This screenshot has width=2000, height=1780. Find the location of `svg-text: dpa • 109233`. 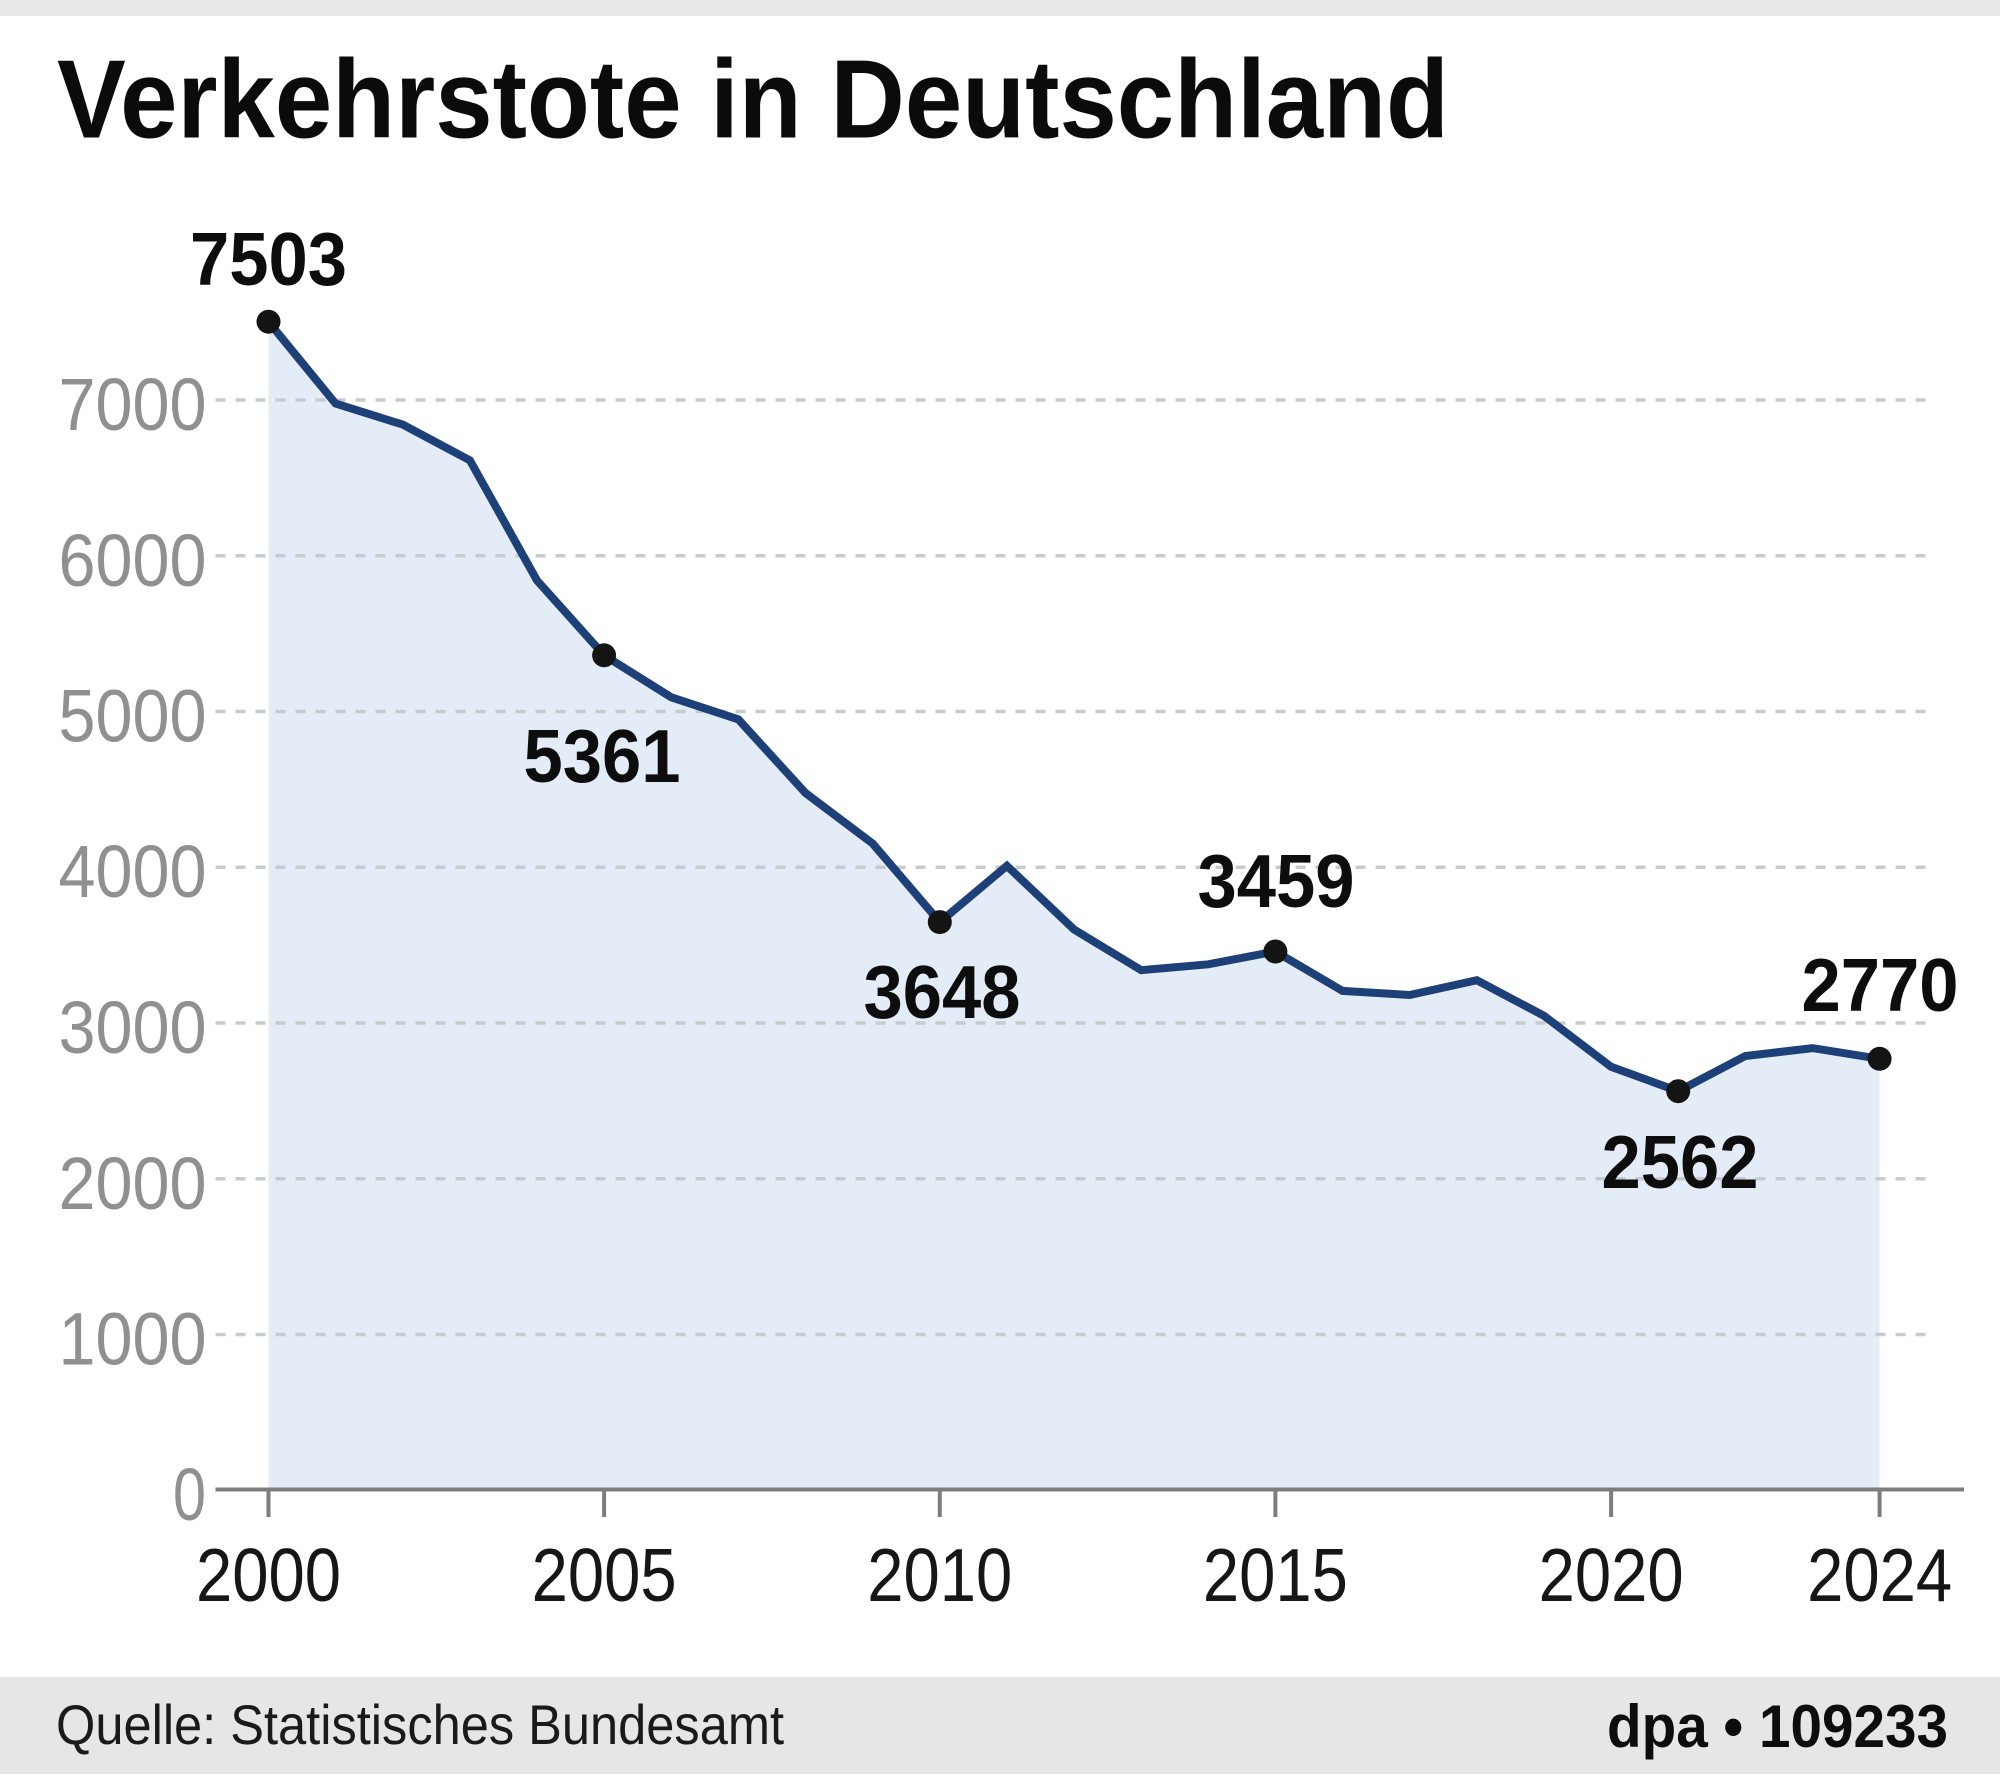

svg-text: dpa • 109233 is located at coordinates (1777, 1726).